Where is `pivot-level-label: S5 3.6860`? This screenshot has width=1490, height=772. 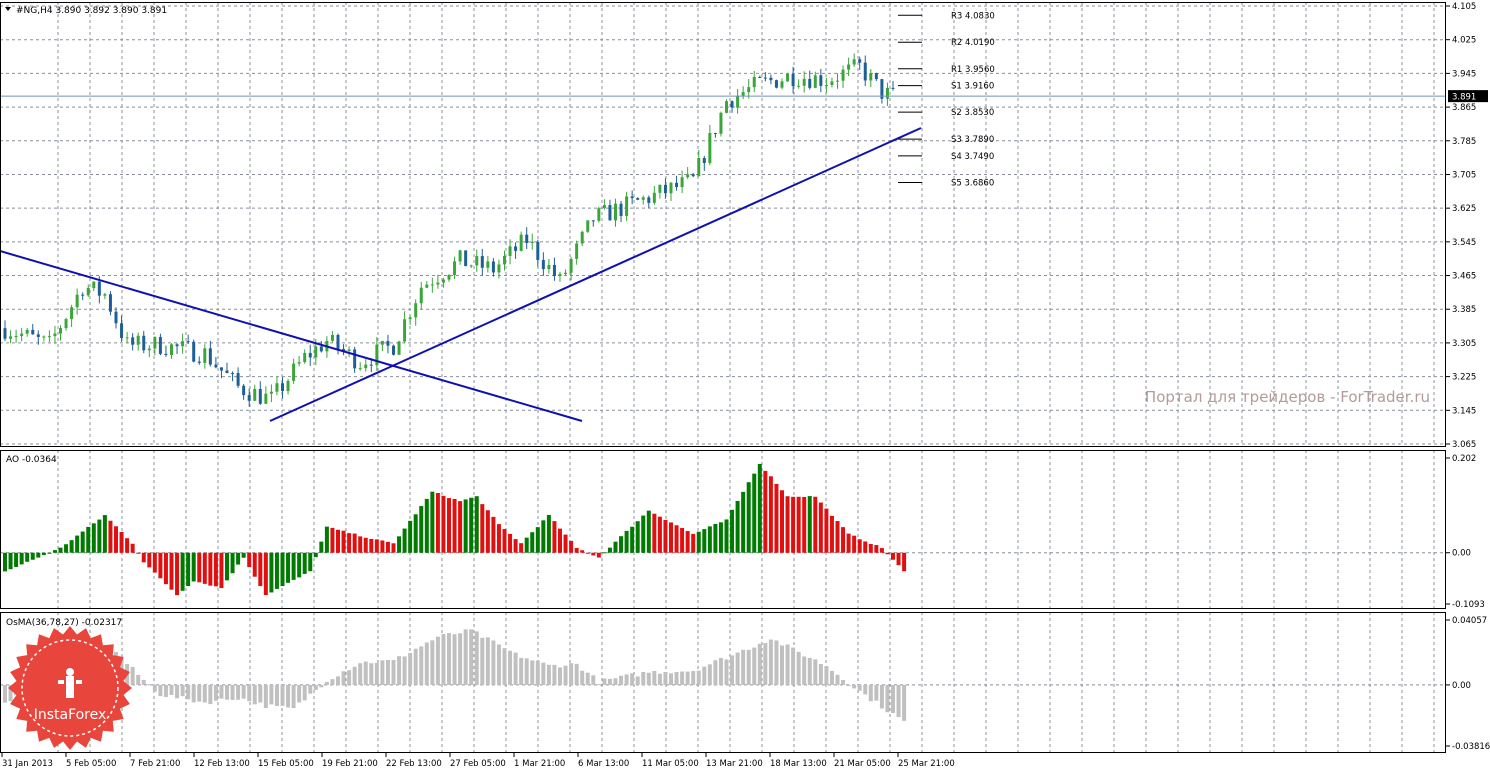 pivot-level-label: S5 3.6860 is located at coordinates (972, 183).